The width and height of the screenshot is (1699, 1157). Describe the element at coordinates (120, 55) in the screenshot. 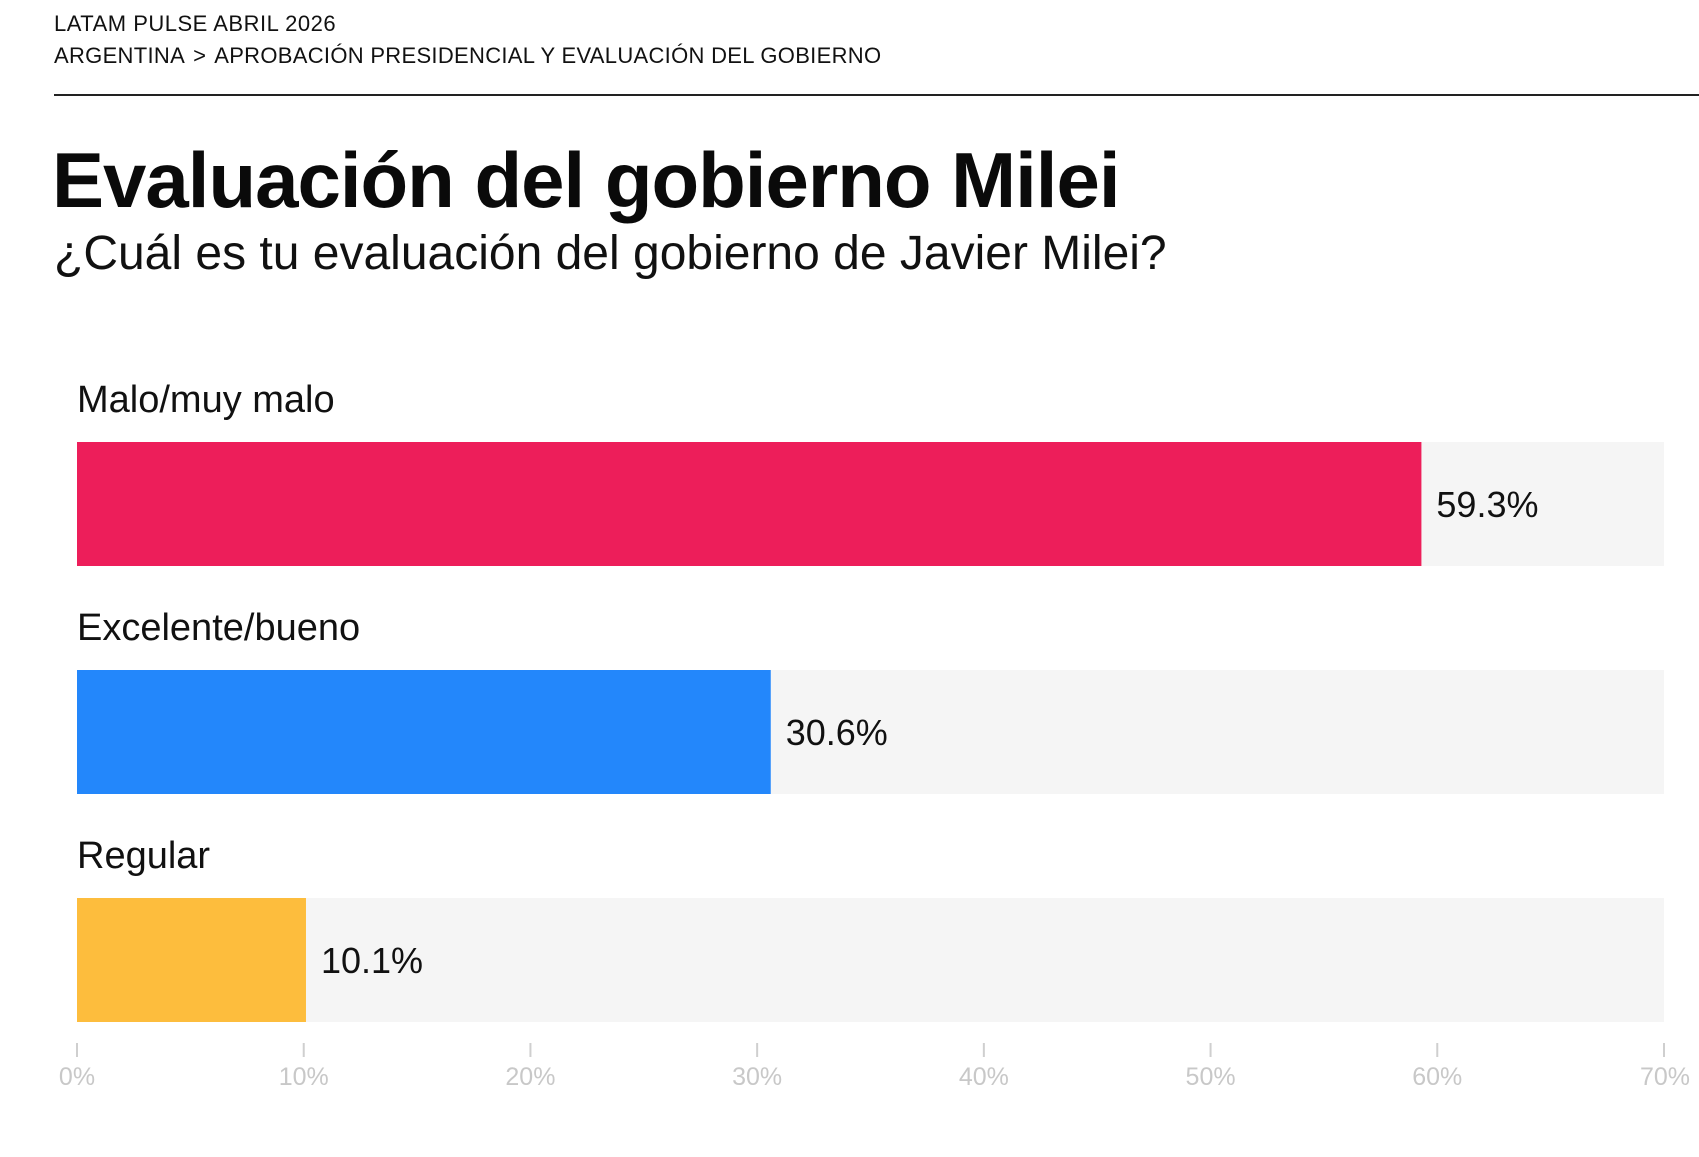

I see `breadcrumb-country: ARGENTINA` at that location.